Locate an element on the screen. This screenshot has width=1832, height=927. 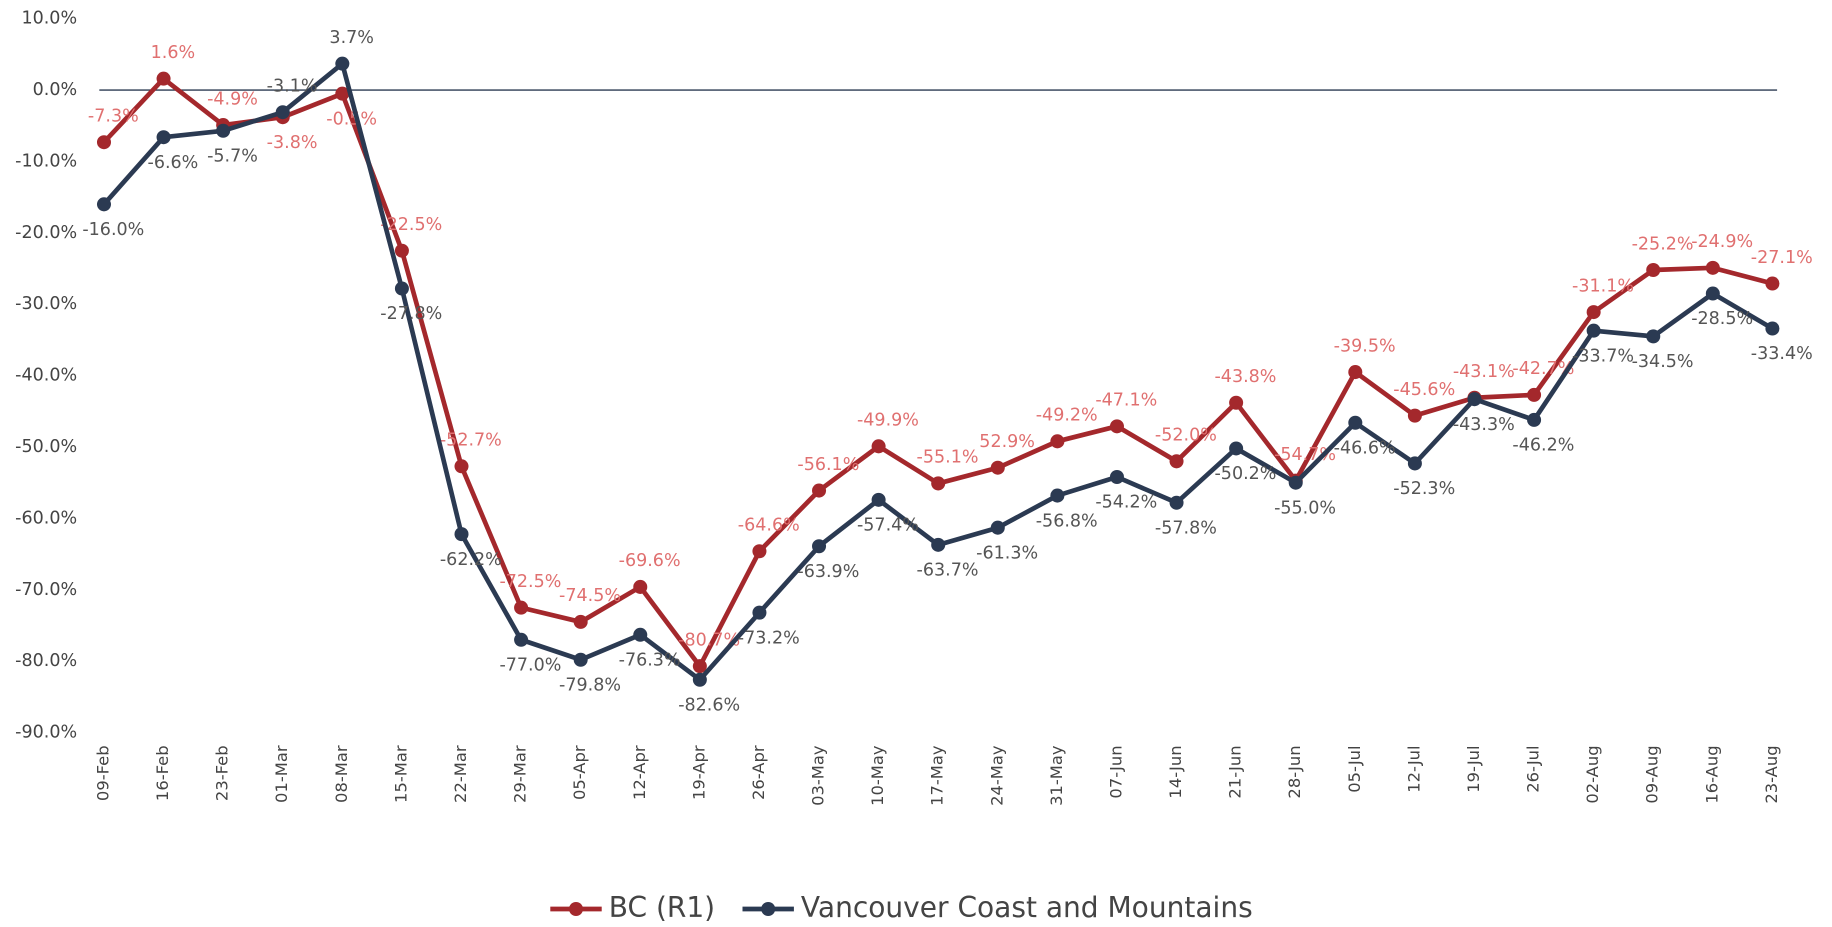
data-label: -52.0% is located at coordinates (1186, 436).